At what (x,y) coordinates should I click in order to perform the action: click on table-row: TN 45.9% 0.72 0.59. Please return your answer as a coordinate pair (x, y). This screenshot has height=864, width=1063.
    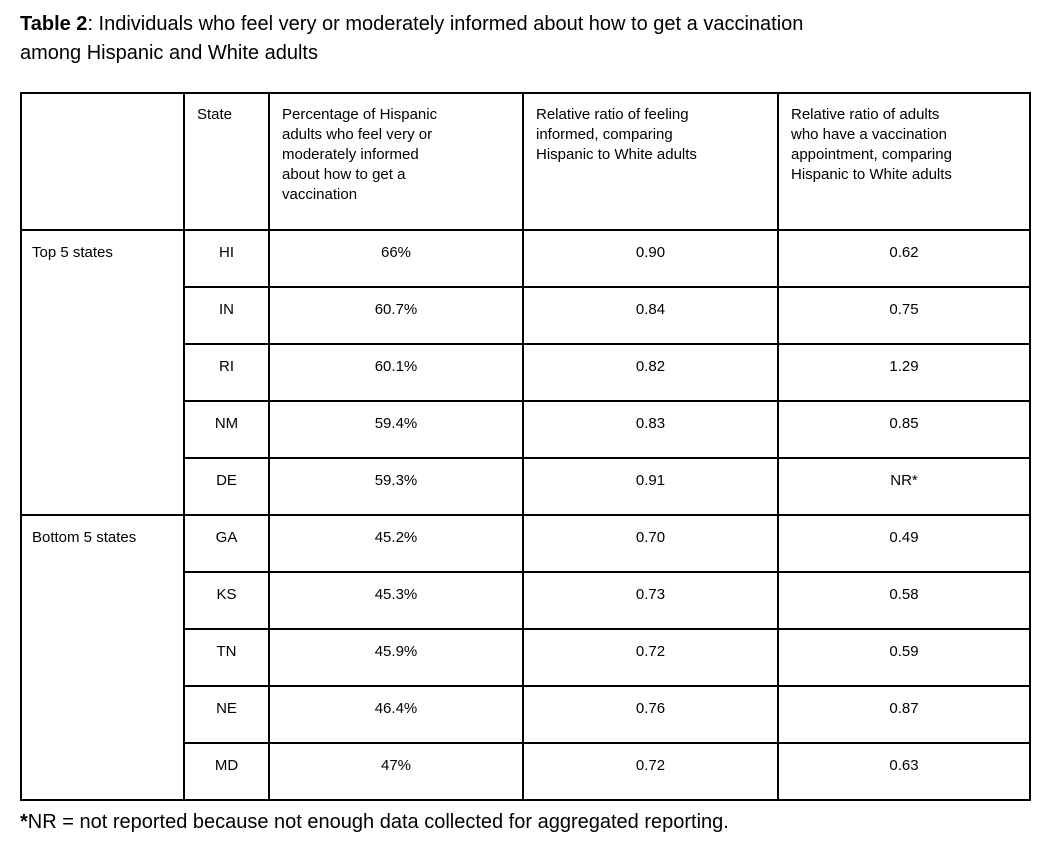
    Looking at the image, I should click on (526, 657).